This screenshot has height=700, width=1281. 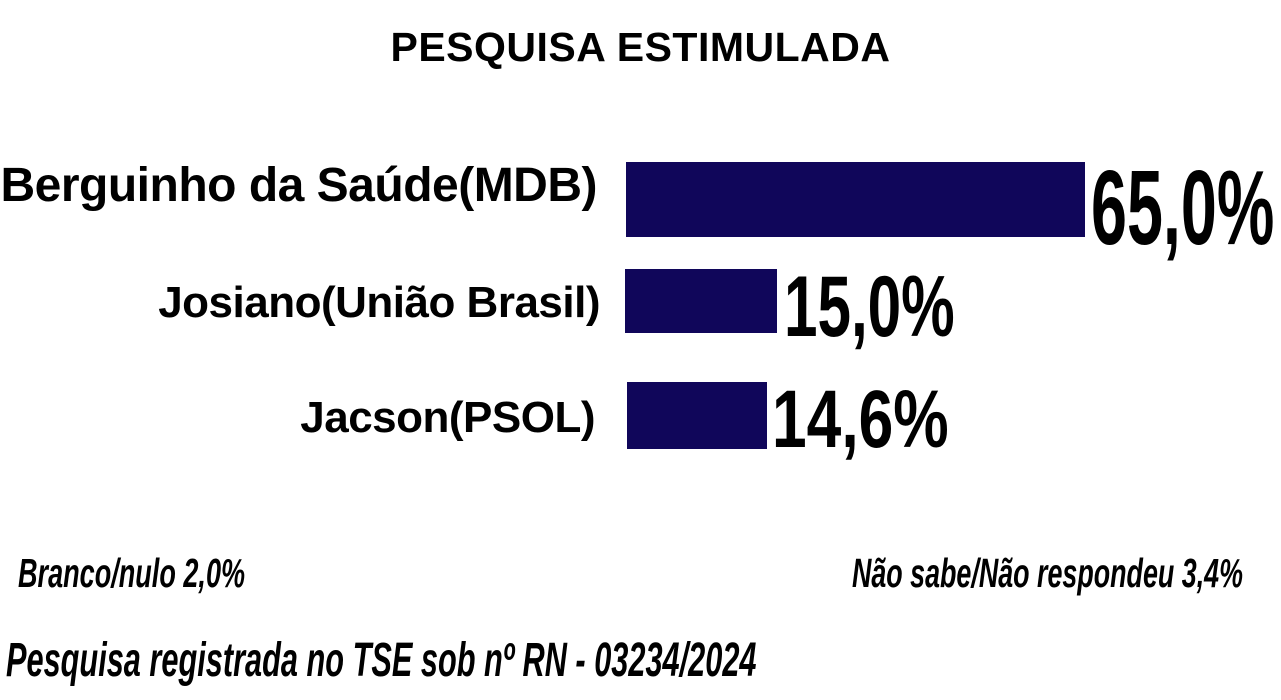 I want to click on footnote-blank-null-text: Branco/nulo 2,0%, so click(x=132, y=573).